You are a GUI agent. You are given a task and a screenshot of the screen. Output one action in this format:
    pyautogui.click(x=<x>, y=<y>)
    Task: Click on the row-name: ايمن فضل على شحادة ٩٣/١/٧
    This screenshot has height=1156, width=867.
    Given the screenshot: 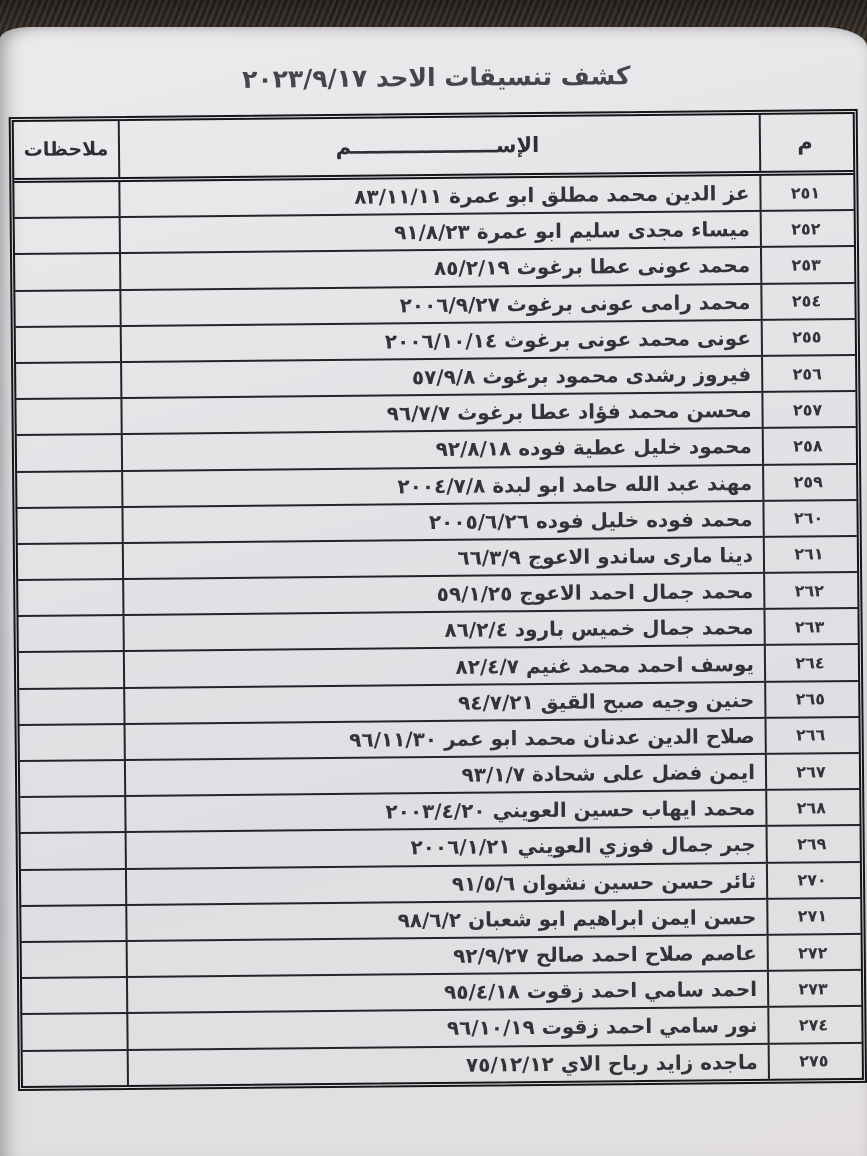 What is the action you would take?
    pyautogui.click(x=444, y=775)
    